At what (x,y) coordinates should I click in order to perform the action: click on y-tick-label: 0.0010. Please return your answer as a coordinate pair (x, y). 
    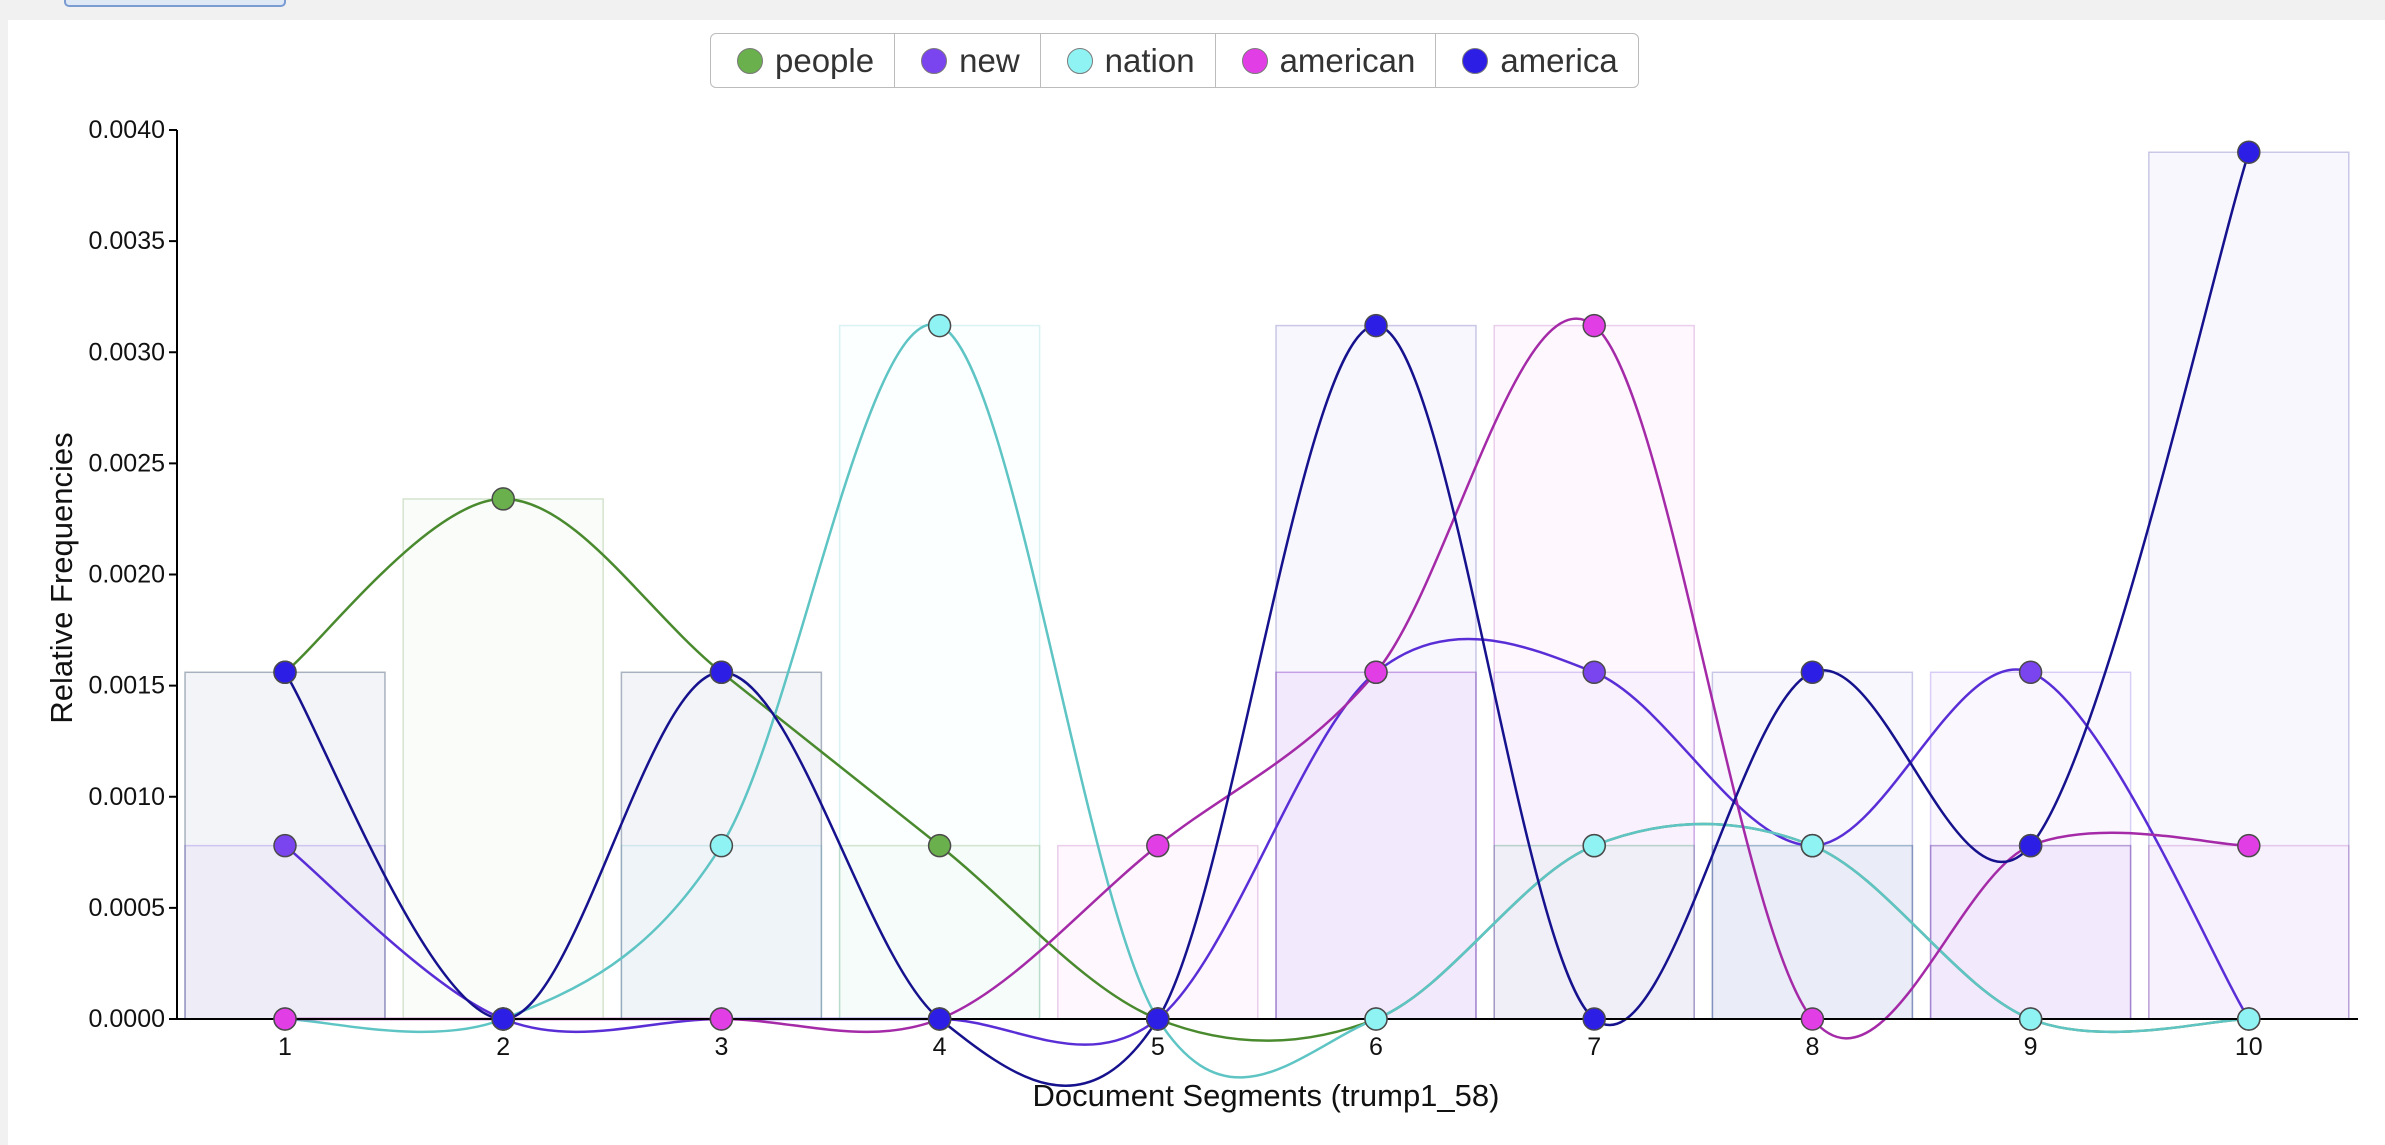
    Looking at the image, I should click on (127, 797).